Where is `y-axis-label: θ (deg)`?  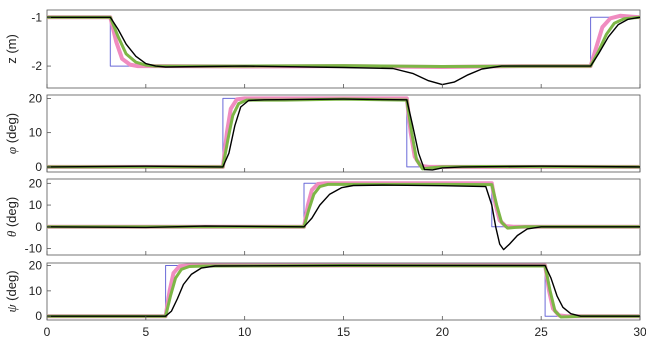
y-axis-label: θ (deg) is located at coordinates (11, 217).